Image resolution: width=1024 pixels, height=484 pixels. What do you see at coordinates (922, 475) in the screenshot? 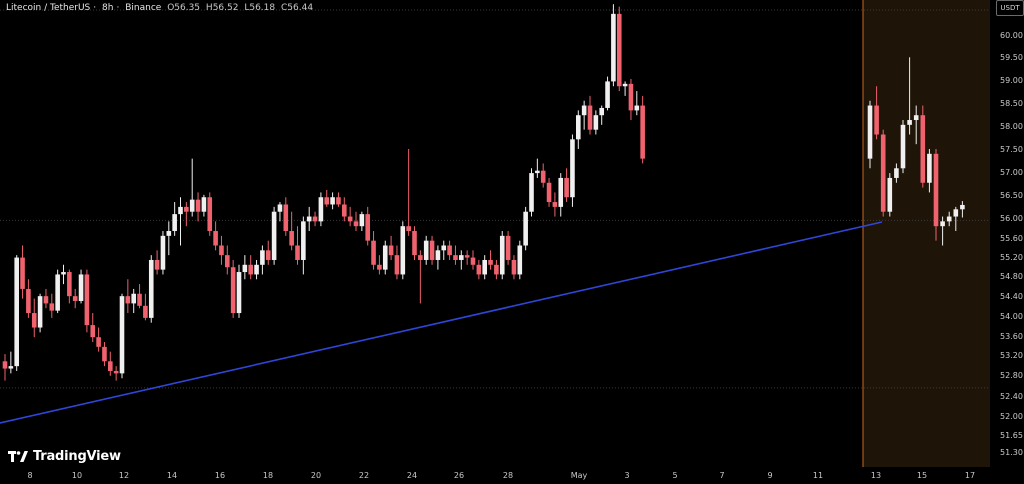
I see `time-tick-label: 15` at bounding box center [922, 475].